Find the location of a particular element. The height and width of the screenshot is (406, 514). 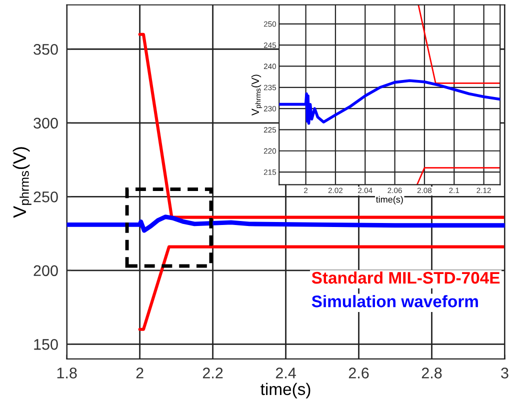

y-tick-label: 350 is located at coordinates (46, 49).